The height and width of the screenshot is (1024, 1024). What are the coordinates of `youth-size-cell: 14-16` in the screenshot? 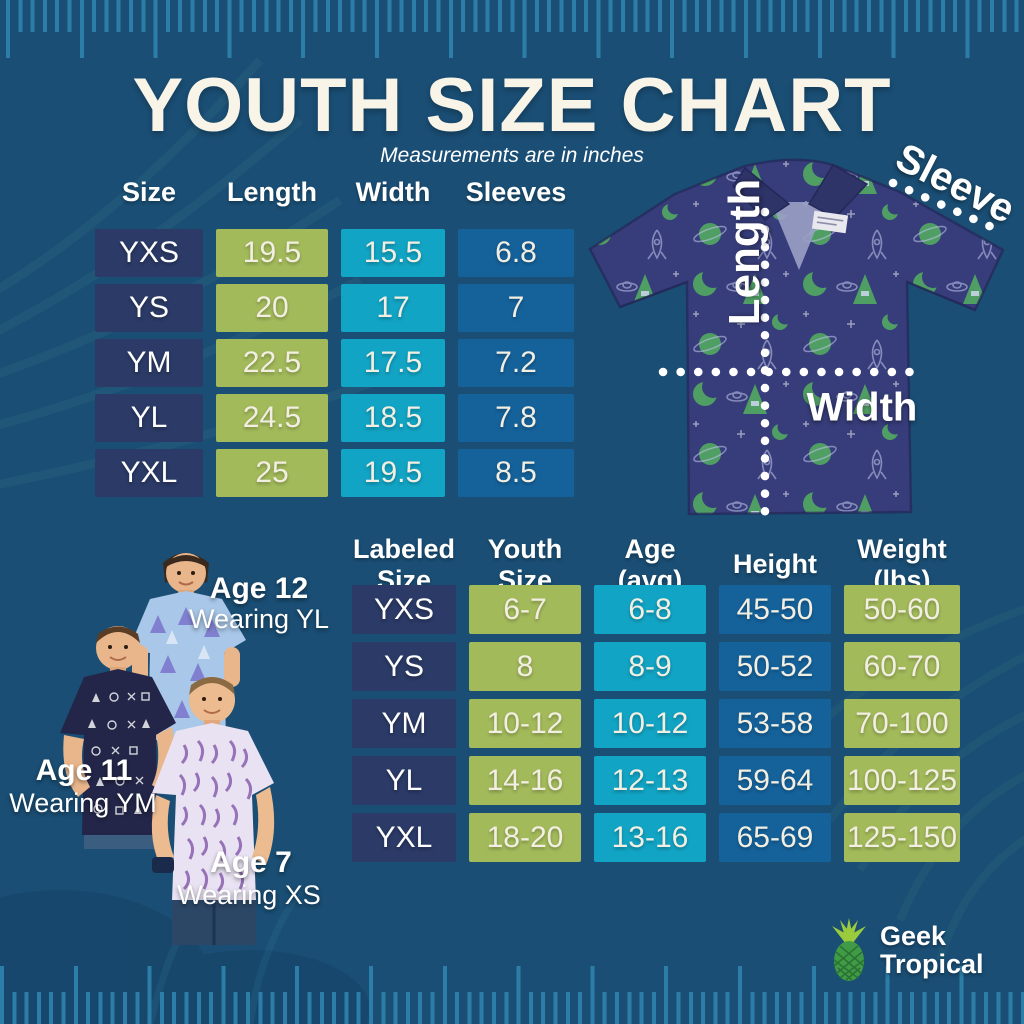 It's located at (525, 780).